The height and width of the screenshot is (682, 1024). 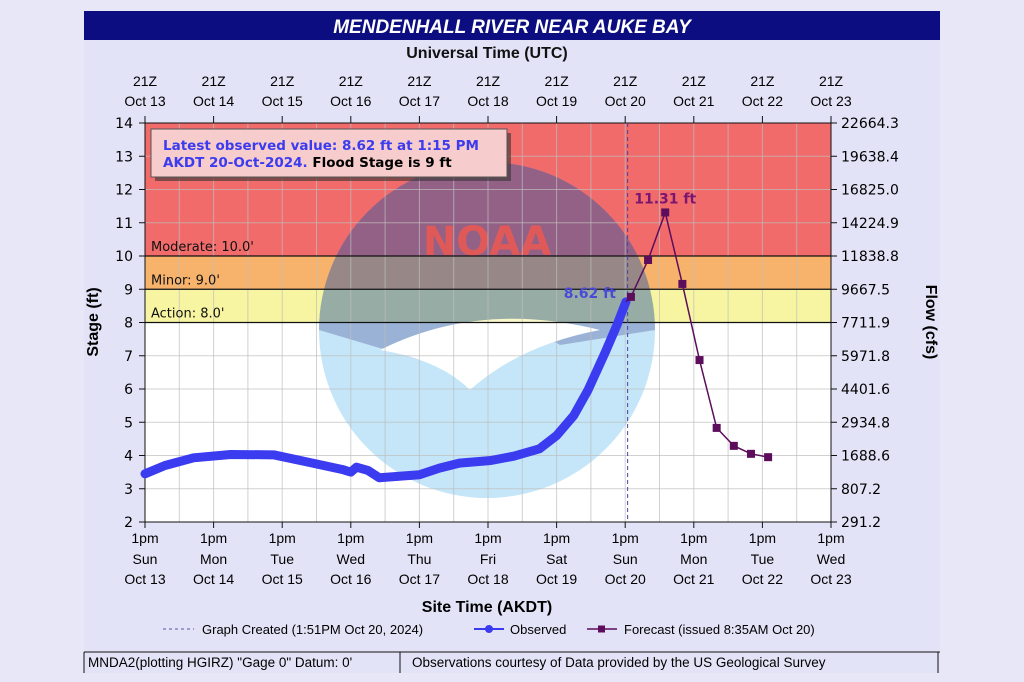 What do you see at coordinates (144, 579) in the screenshot?
I see `bottom-tick-label: Oct 13` at bounding box center [144, 579].